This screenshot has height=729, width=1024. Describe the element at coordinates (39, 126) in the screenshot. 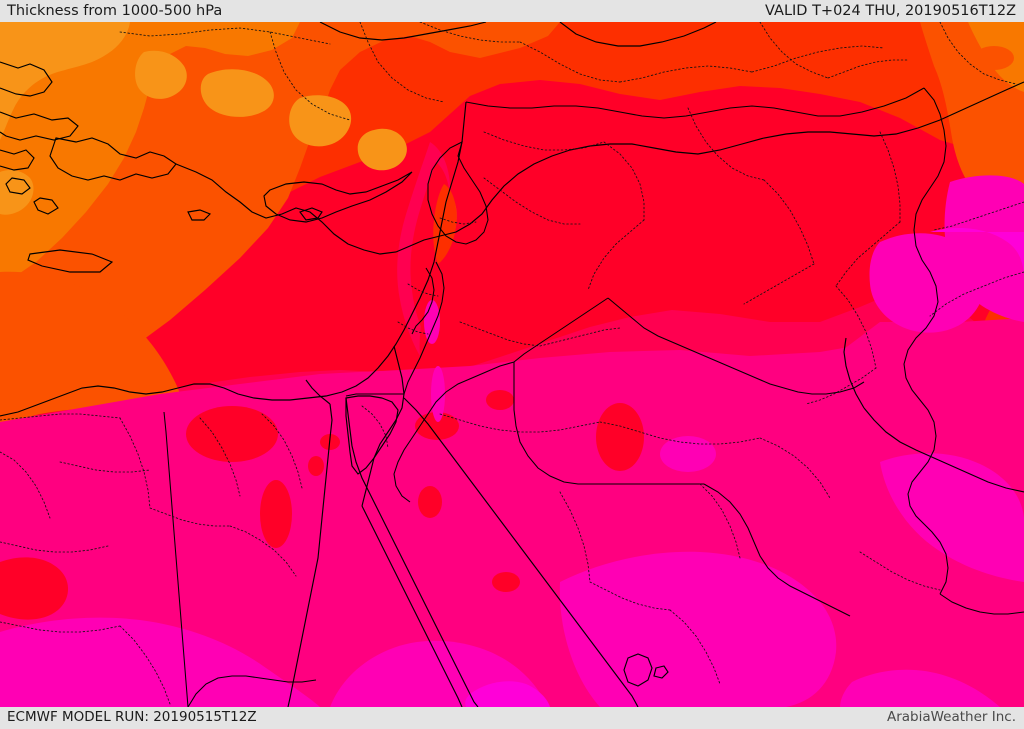

I see `coastline-aegean` at that location.